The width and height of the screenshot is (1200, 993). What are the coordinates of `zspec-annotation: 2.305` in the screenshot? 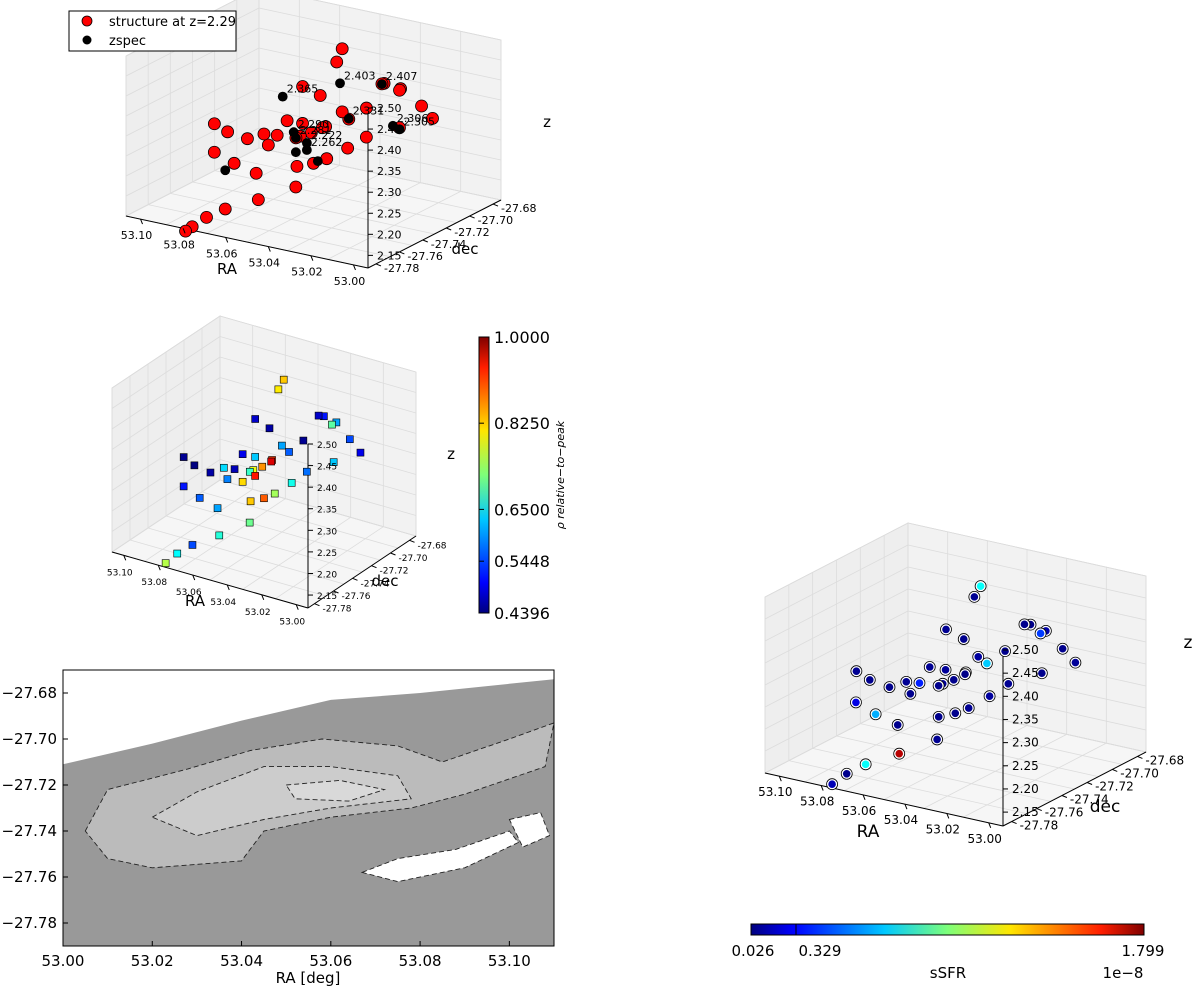 It's located at (420, 121).